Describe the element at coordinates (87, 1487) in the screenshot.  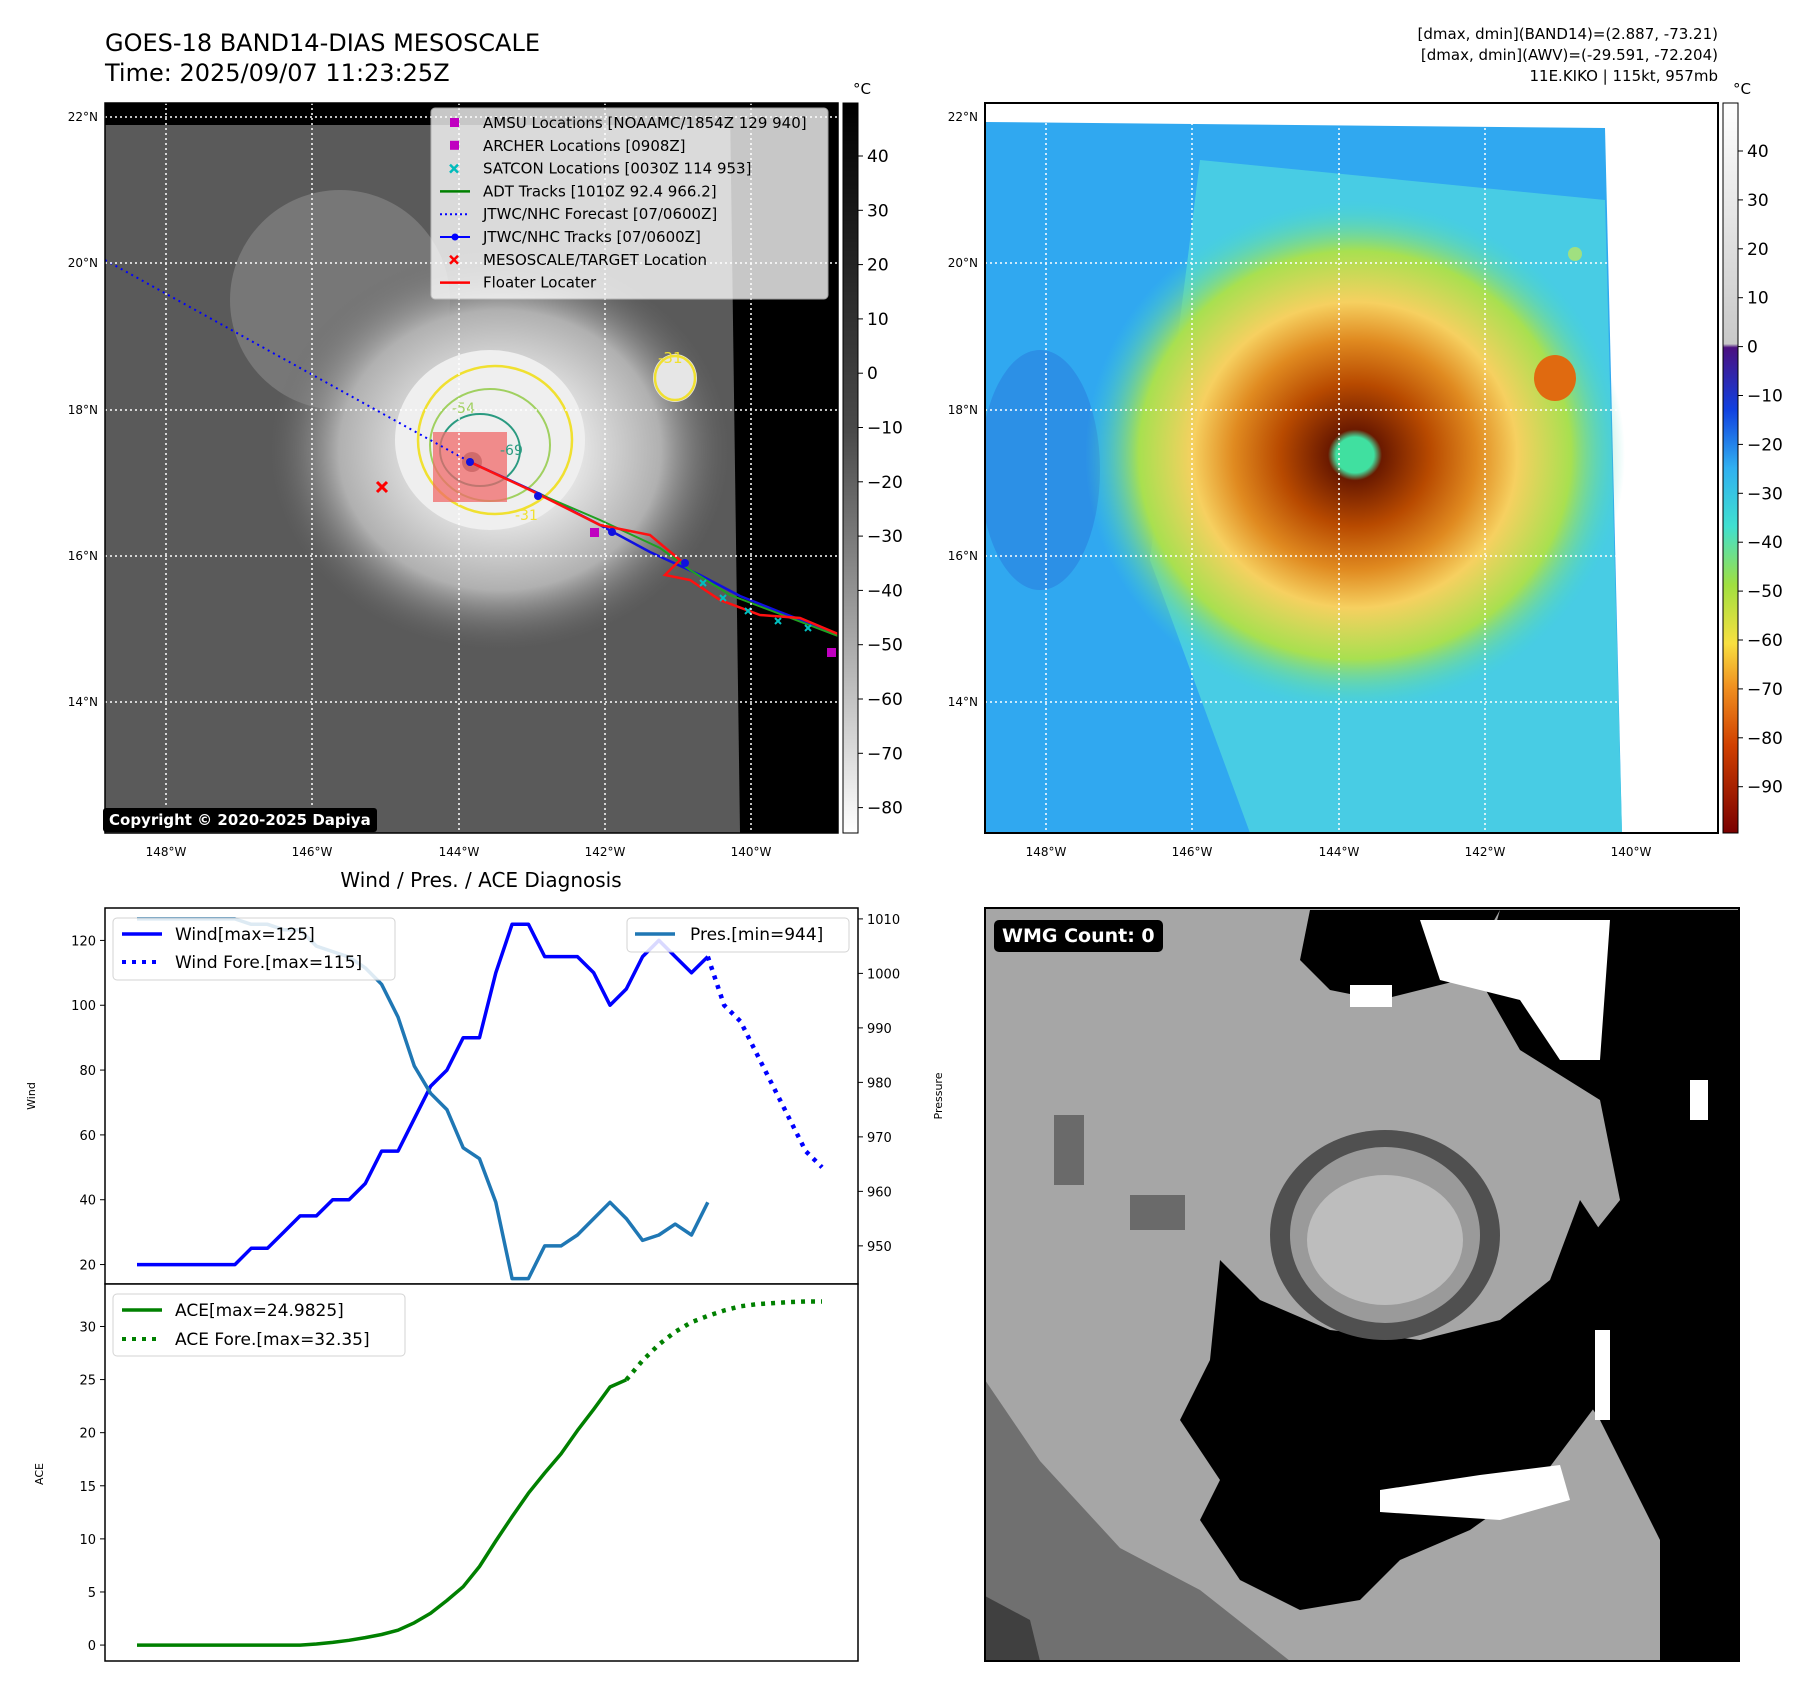
I see `axis-tick-label: 15` at that location.